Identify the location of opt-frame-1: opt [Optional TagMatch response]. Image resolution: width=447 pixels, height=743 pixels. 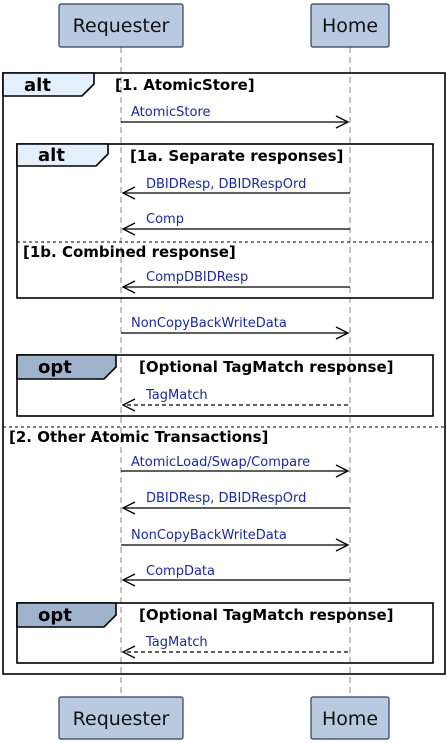
(225, 385).